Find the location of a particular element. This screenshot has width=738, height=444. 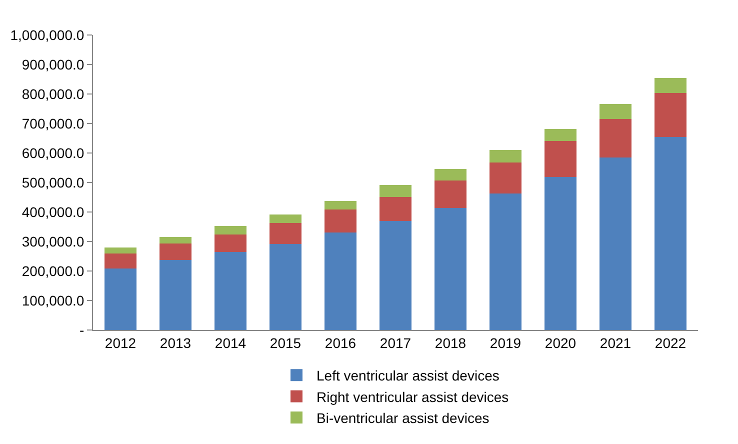

y-tick-label: 200,000.0 is located at coordinates (53, 270).